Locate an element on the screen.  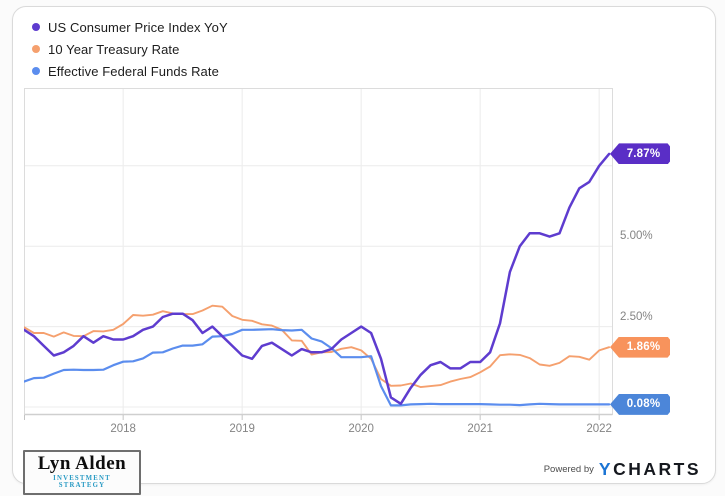
x-axis-label-2019: 2019 is located at coordinates (242, 429).